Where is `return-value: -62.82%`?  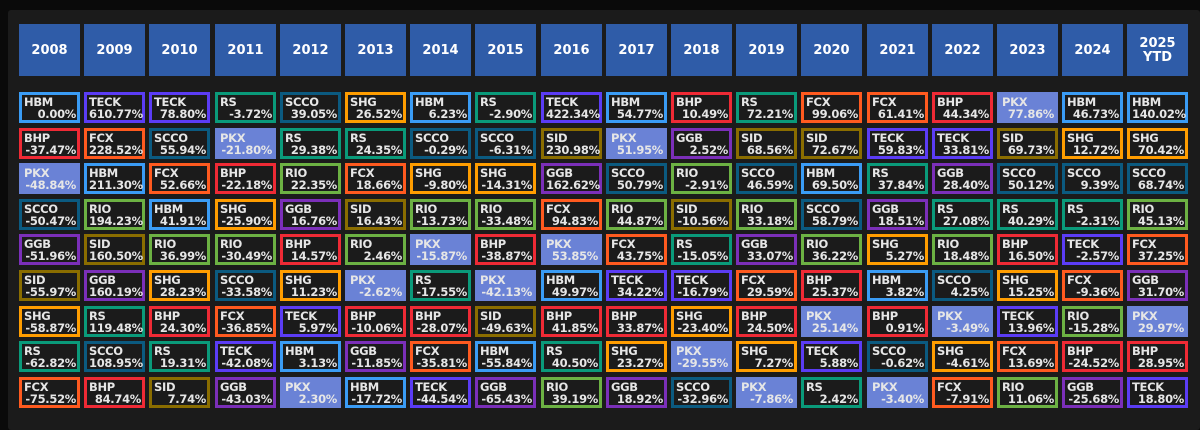
return-value: -62.82% is located at coordinates (50, 363).